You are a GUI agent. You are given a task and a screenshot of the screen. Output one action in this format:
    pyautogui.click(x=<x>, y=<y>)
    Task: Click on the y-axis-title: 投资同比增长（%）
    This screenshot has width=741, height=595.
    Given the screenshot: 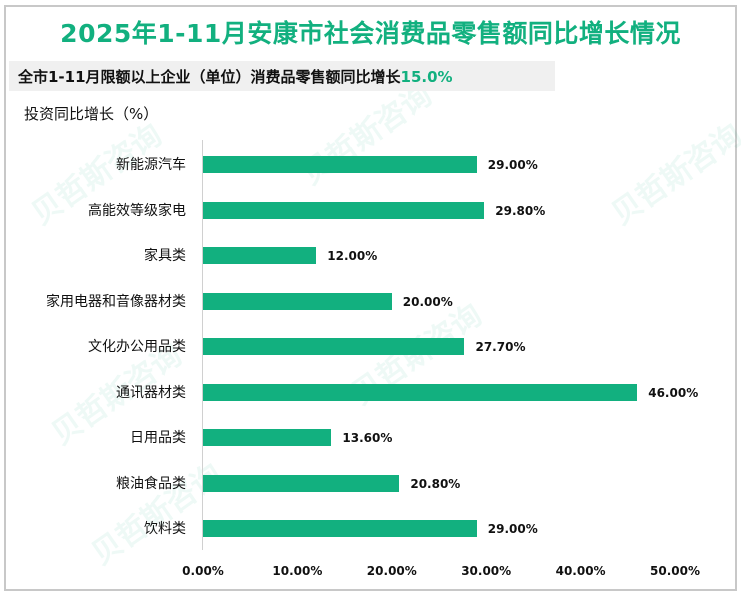 What is the action you would take?
    pyautogui.click(x=91, y=114)
    